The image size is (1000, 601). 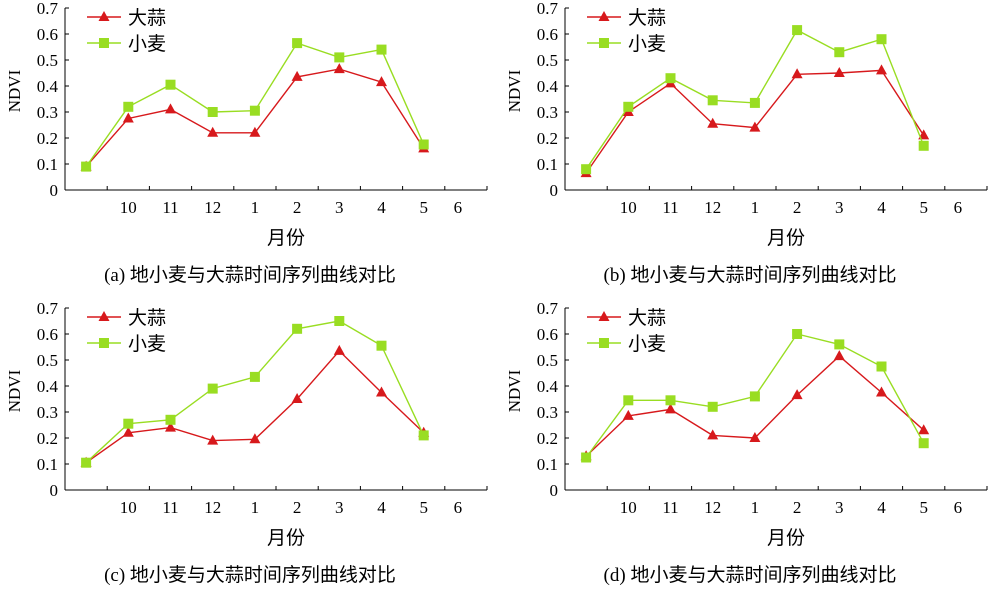 I want to click on y-tick-label: 0.6, so click(x=47, y=334).